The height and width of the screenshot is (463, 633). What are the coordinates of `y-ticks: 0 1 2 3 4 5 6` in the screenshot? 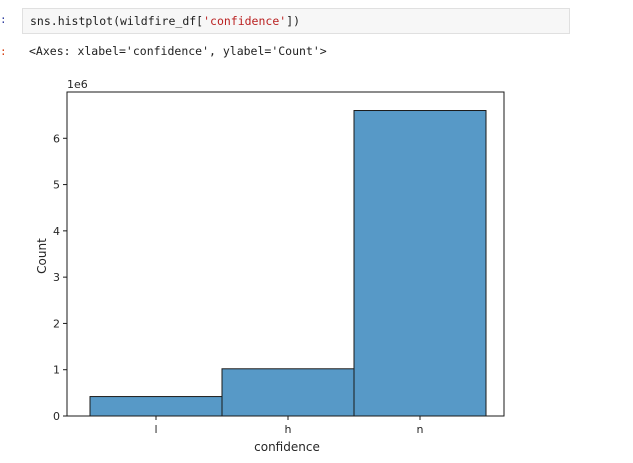 It's located at (60, 277).